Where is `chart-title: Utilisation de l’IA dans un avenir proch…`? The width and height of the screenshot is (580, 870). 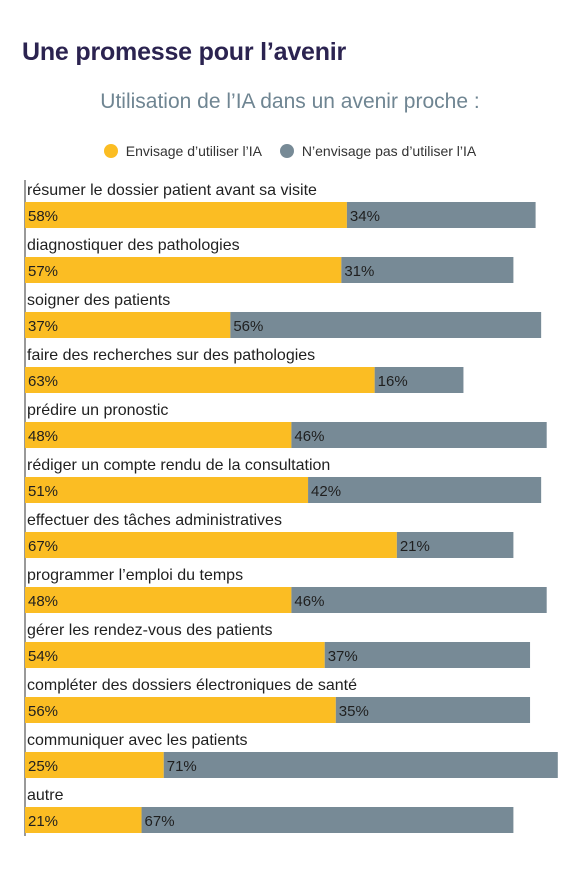
chart-title: Utilisation de l’IA dans un avenir proch… is located at coordinates (290, 101).